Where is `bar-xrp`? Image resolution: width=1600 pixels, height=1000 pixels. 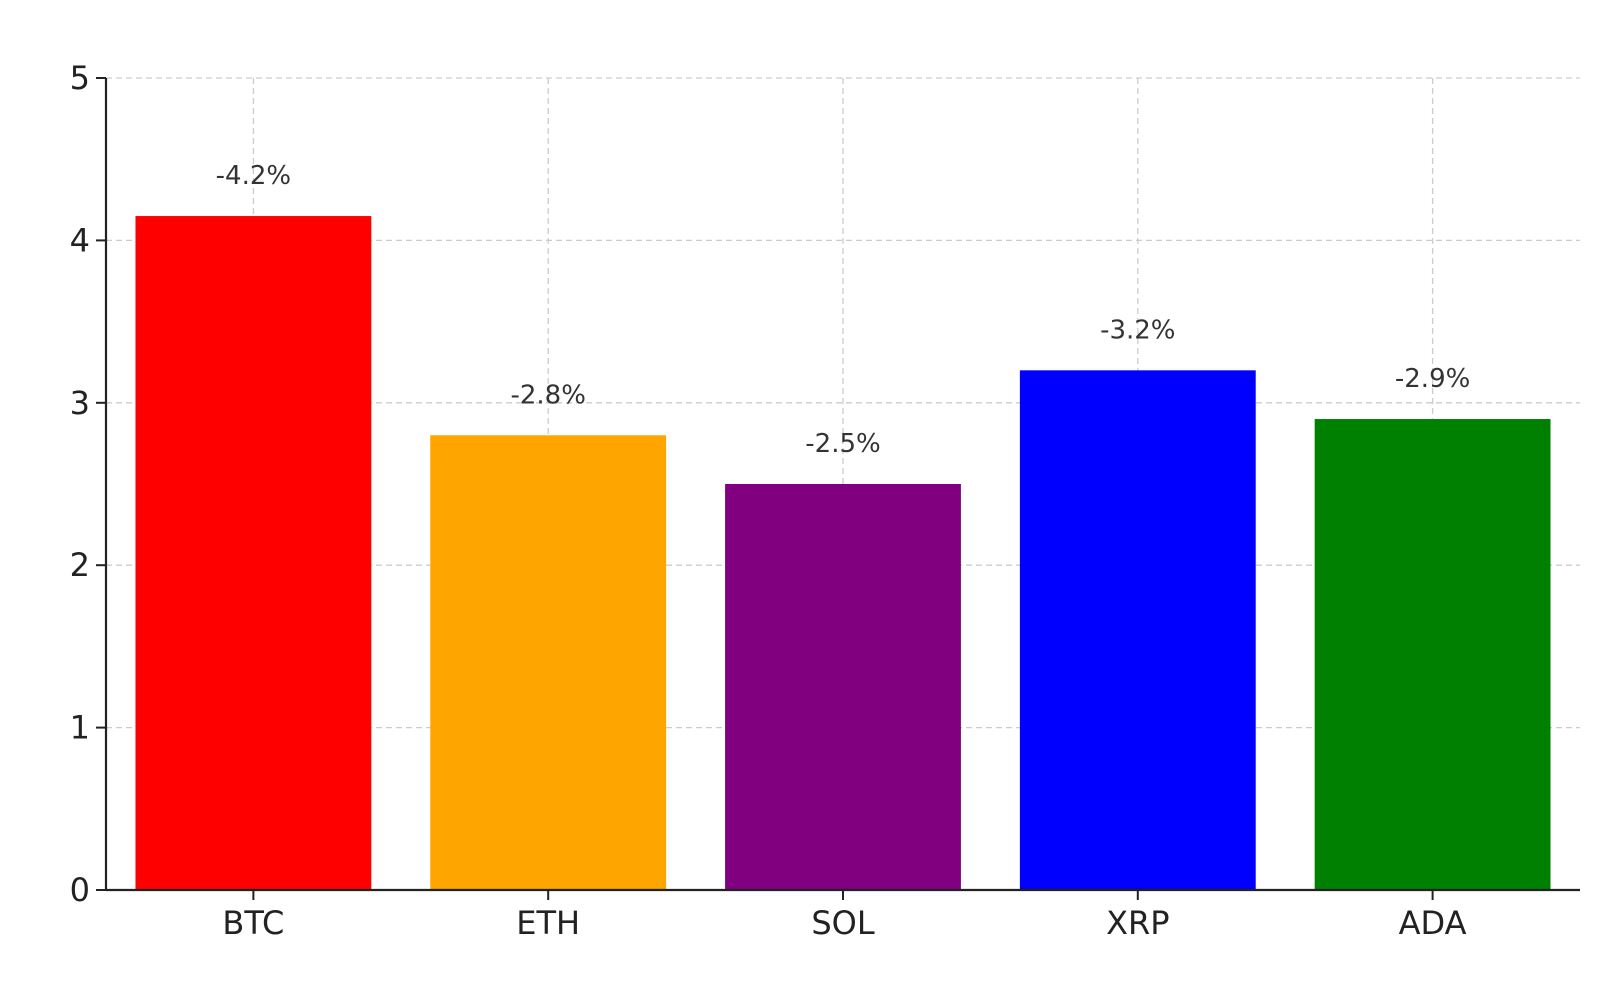
bar-xrp is located at coordinates (1137, 630).